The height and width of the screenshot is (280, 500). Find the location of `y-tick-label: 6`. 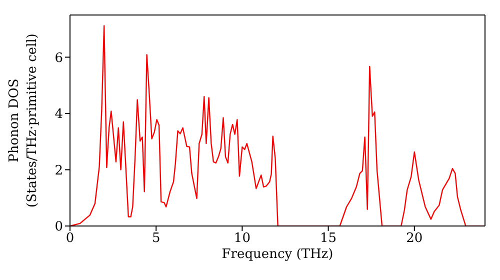

y-tick-label: 6 is located at coordinates (58, 58).